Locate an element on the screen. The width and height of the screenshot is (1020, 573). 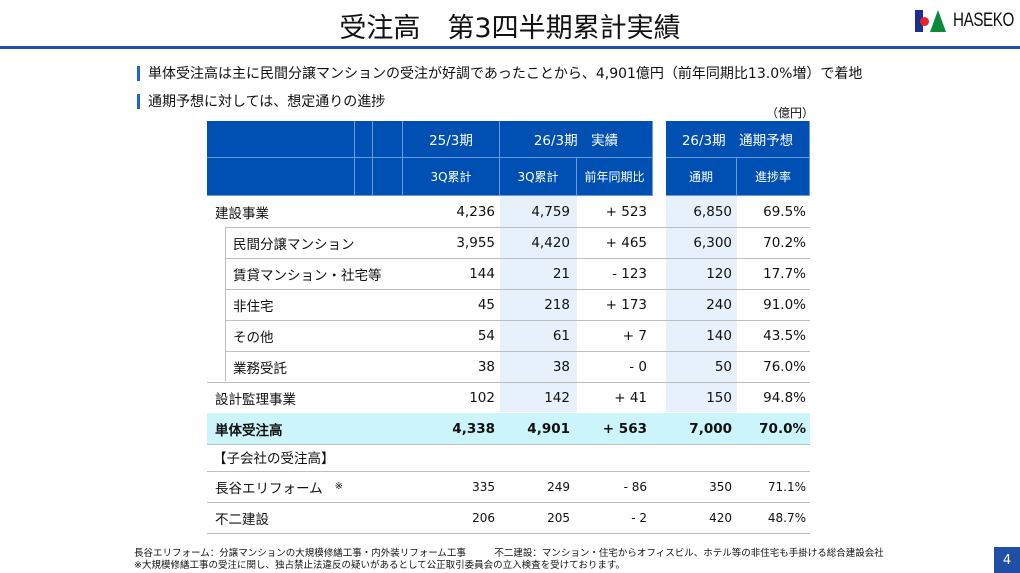
table-row: その他 54 61 + 7 140 43.5% is located at coordinates (508, 335).